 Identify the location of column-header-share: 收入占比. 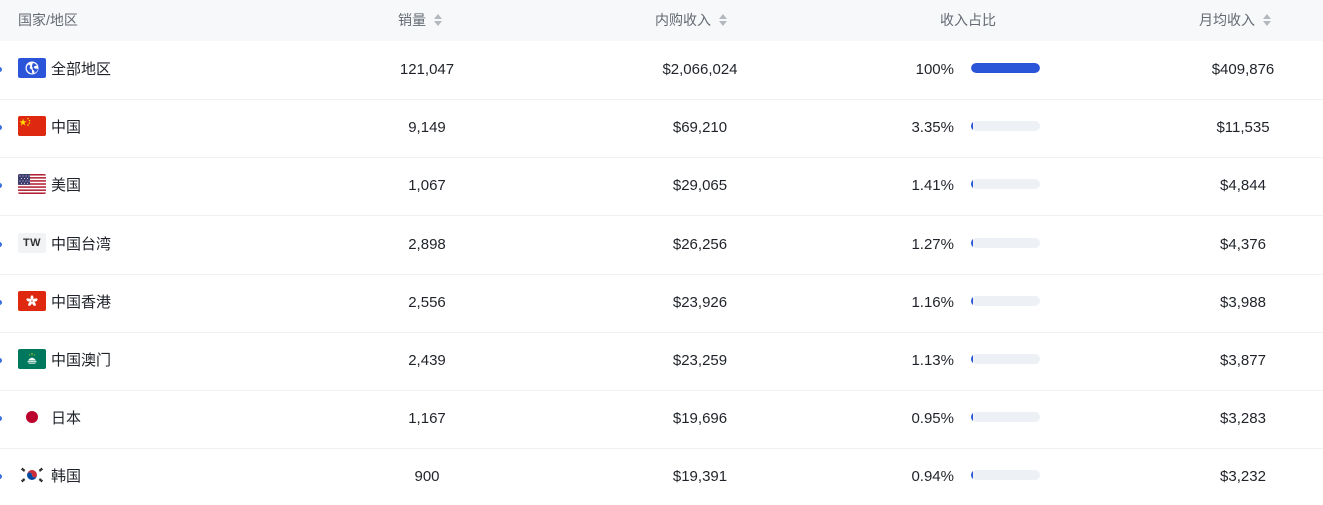
(968, 20).